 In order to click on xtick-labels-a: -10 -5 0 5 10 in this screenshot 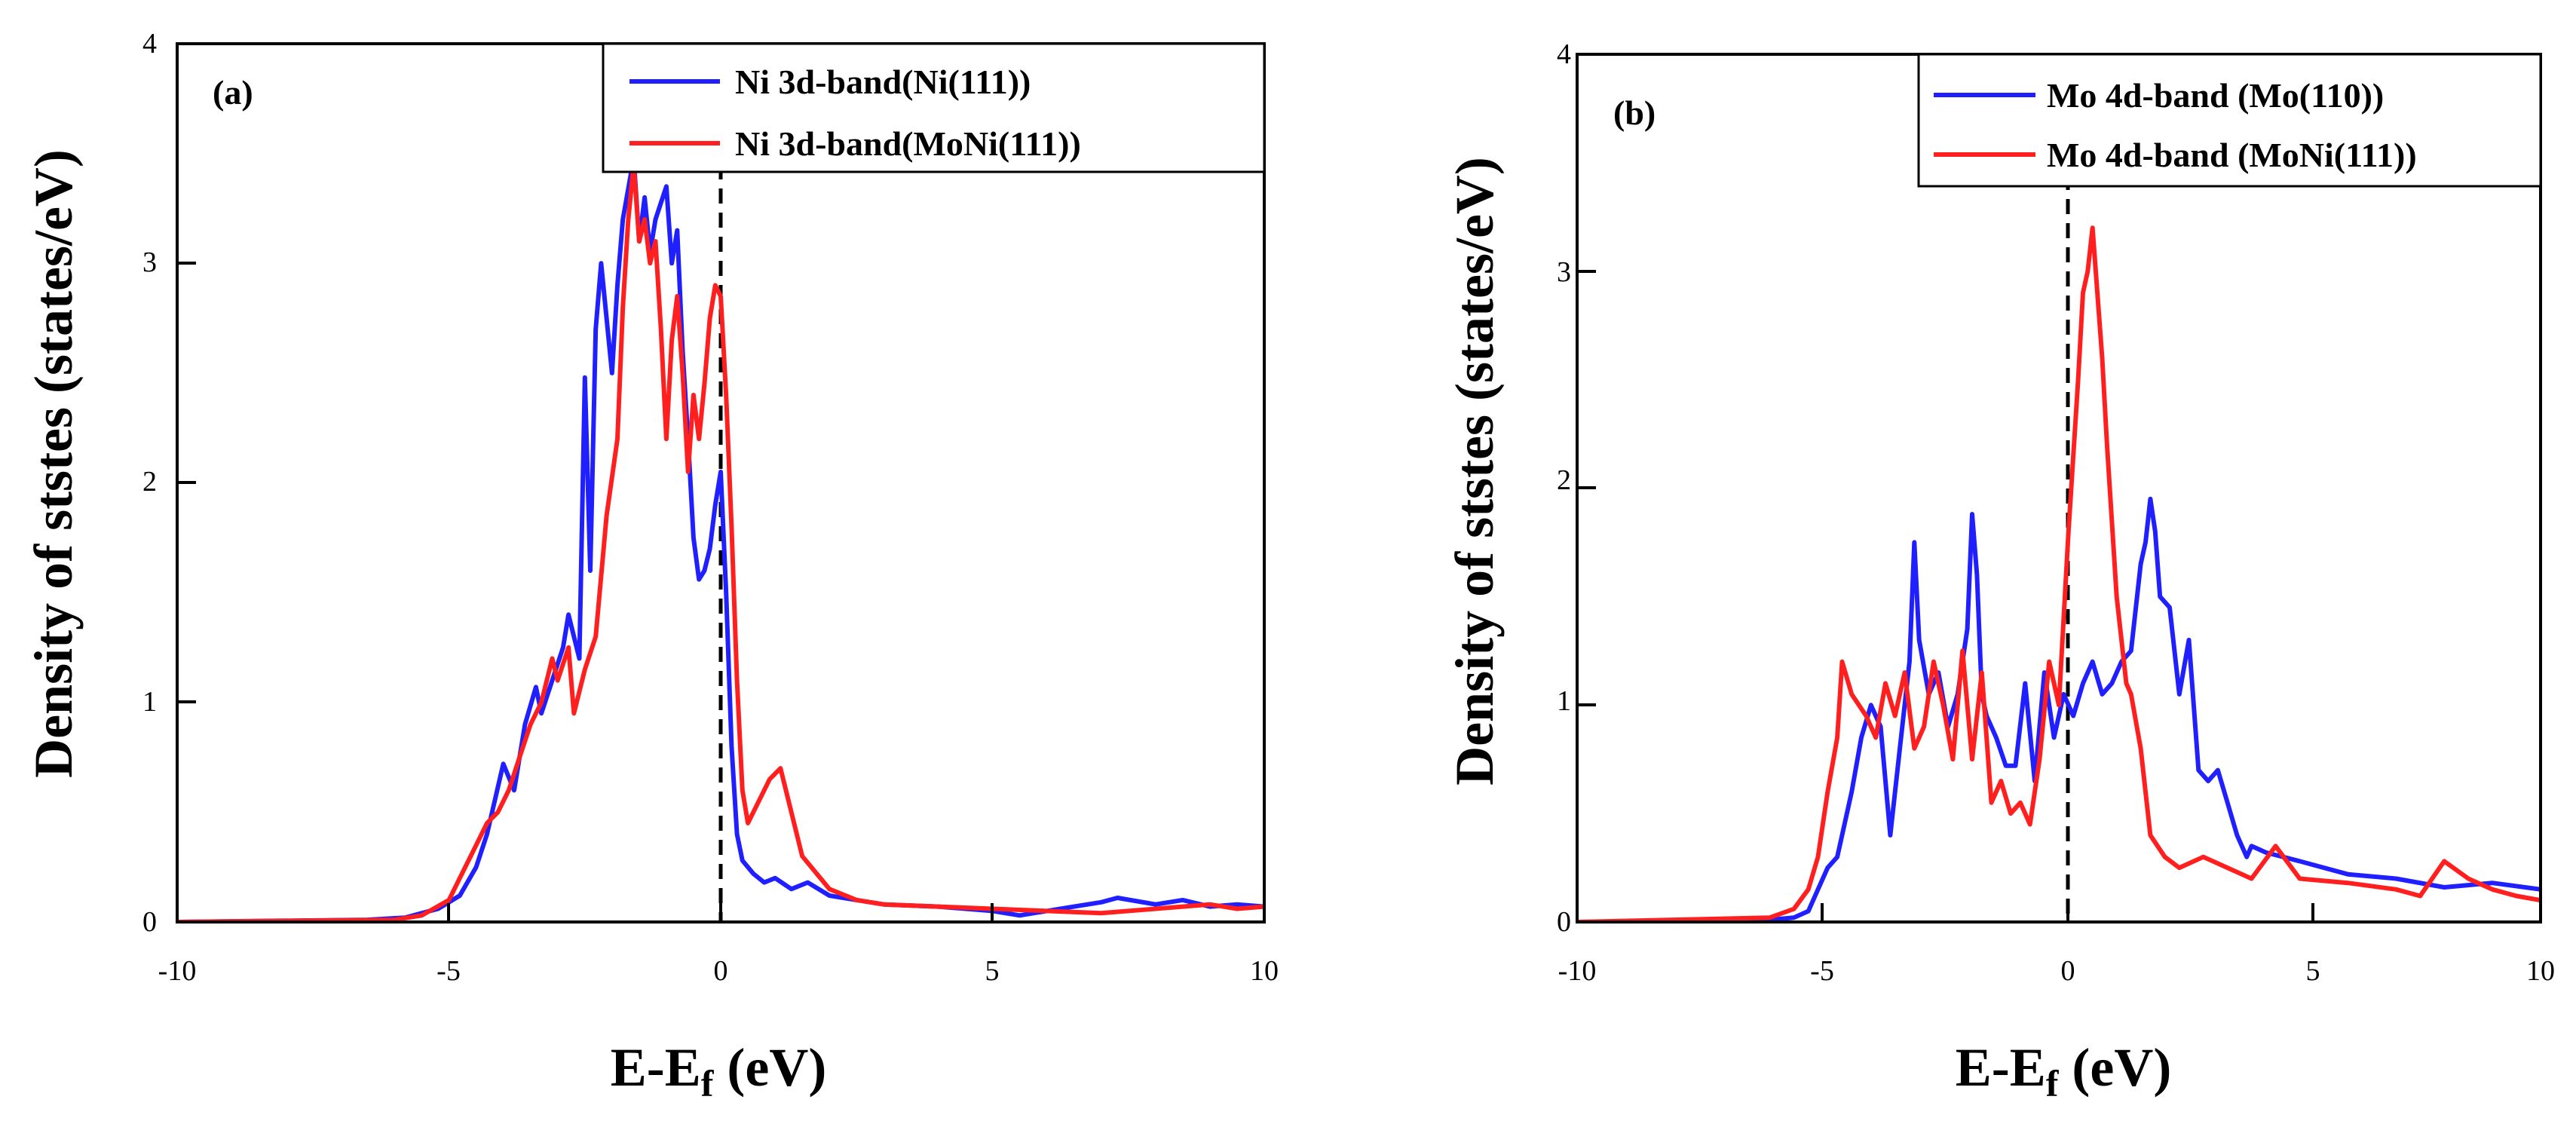, I will do `click(718, 971)`.